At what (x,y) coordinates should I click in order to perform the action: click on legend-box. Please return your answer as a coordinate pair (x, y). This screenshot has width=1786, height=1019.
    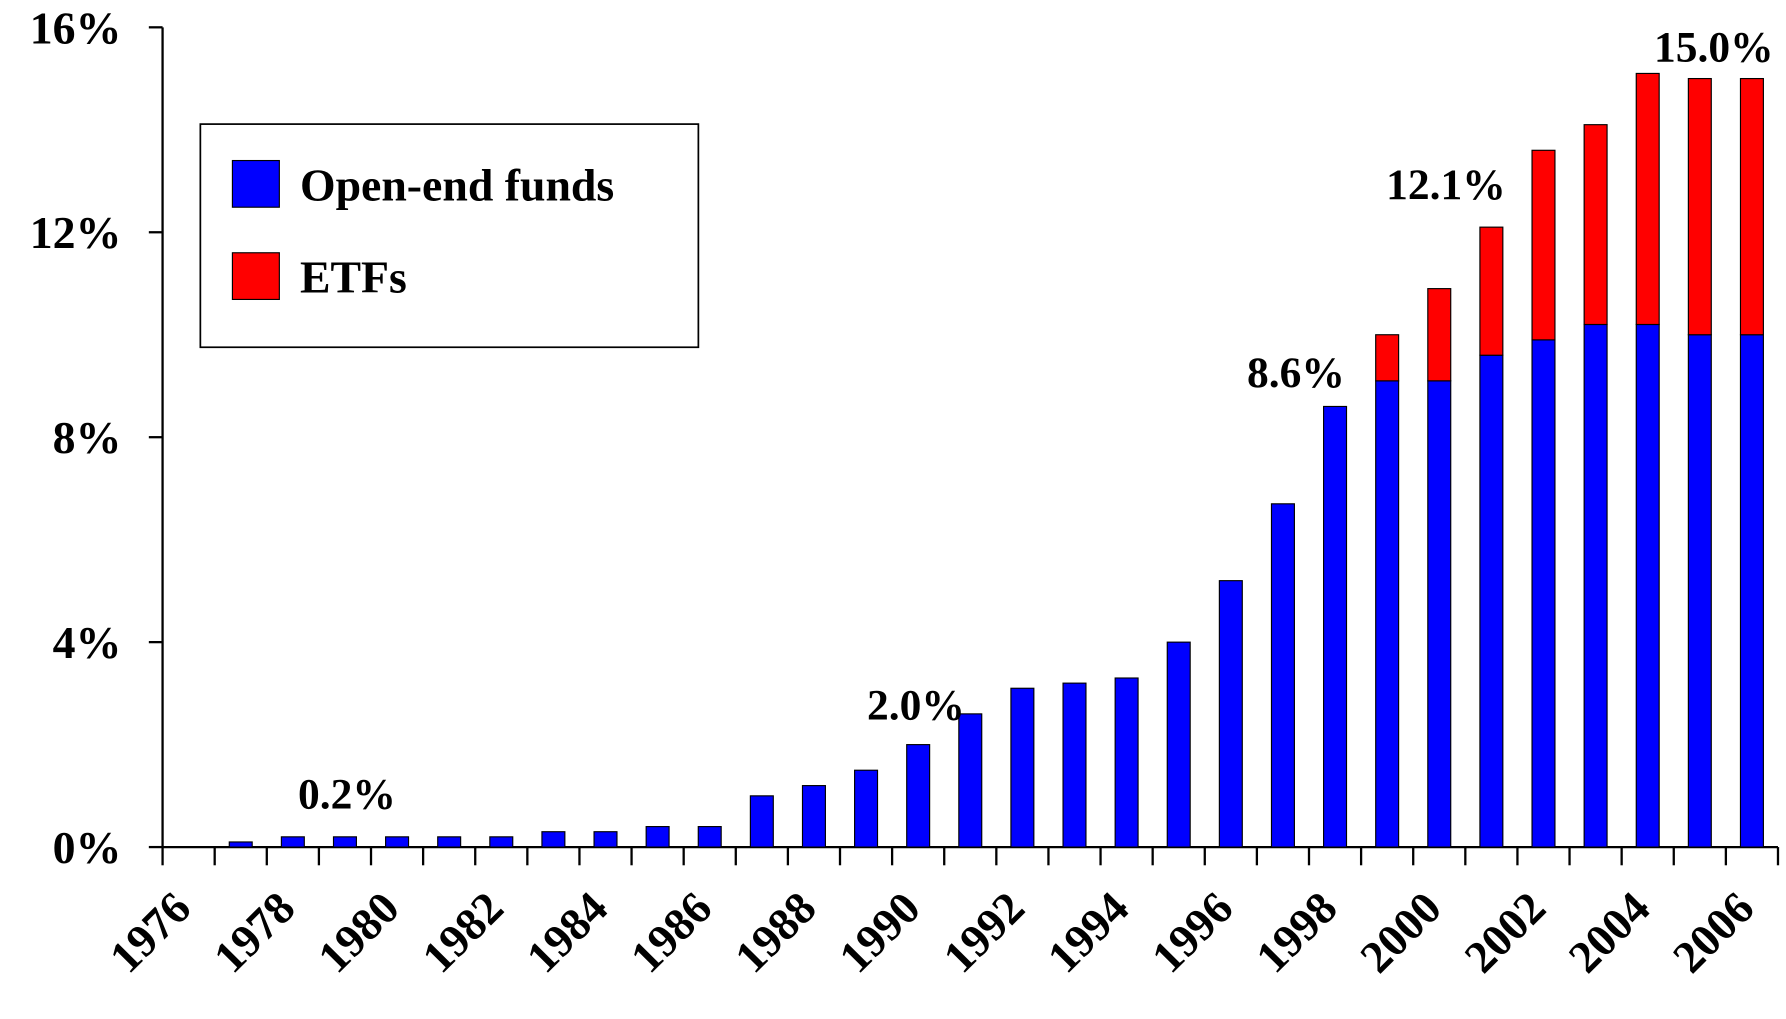
    Looking at the image, I should click on (449, 236).